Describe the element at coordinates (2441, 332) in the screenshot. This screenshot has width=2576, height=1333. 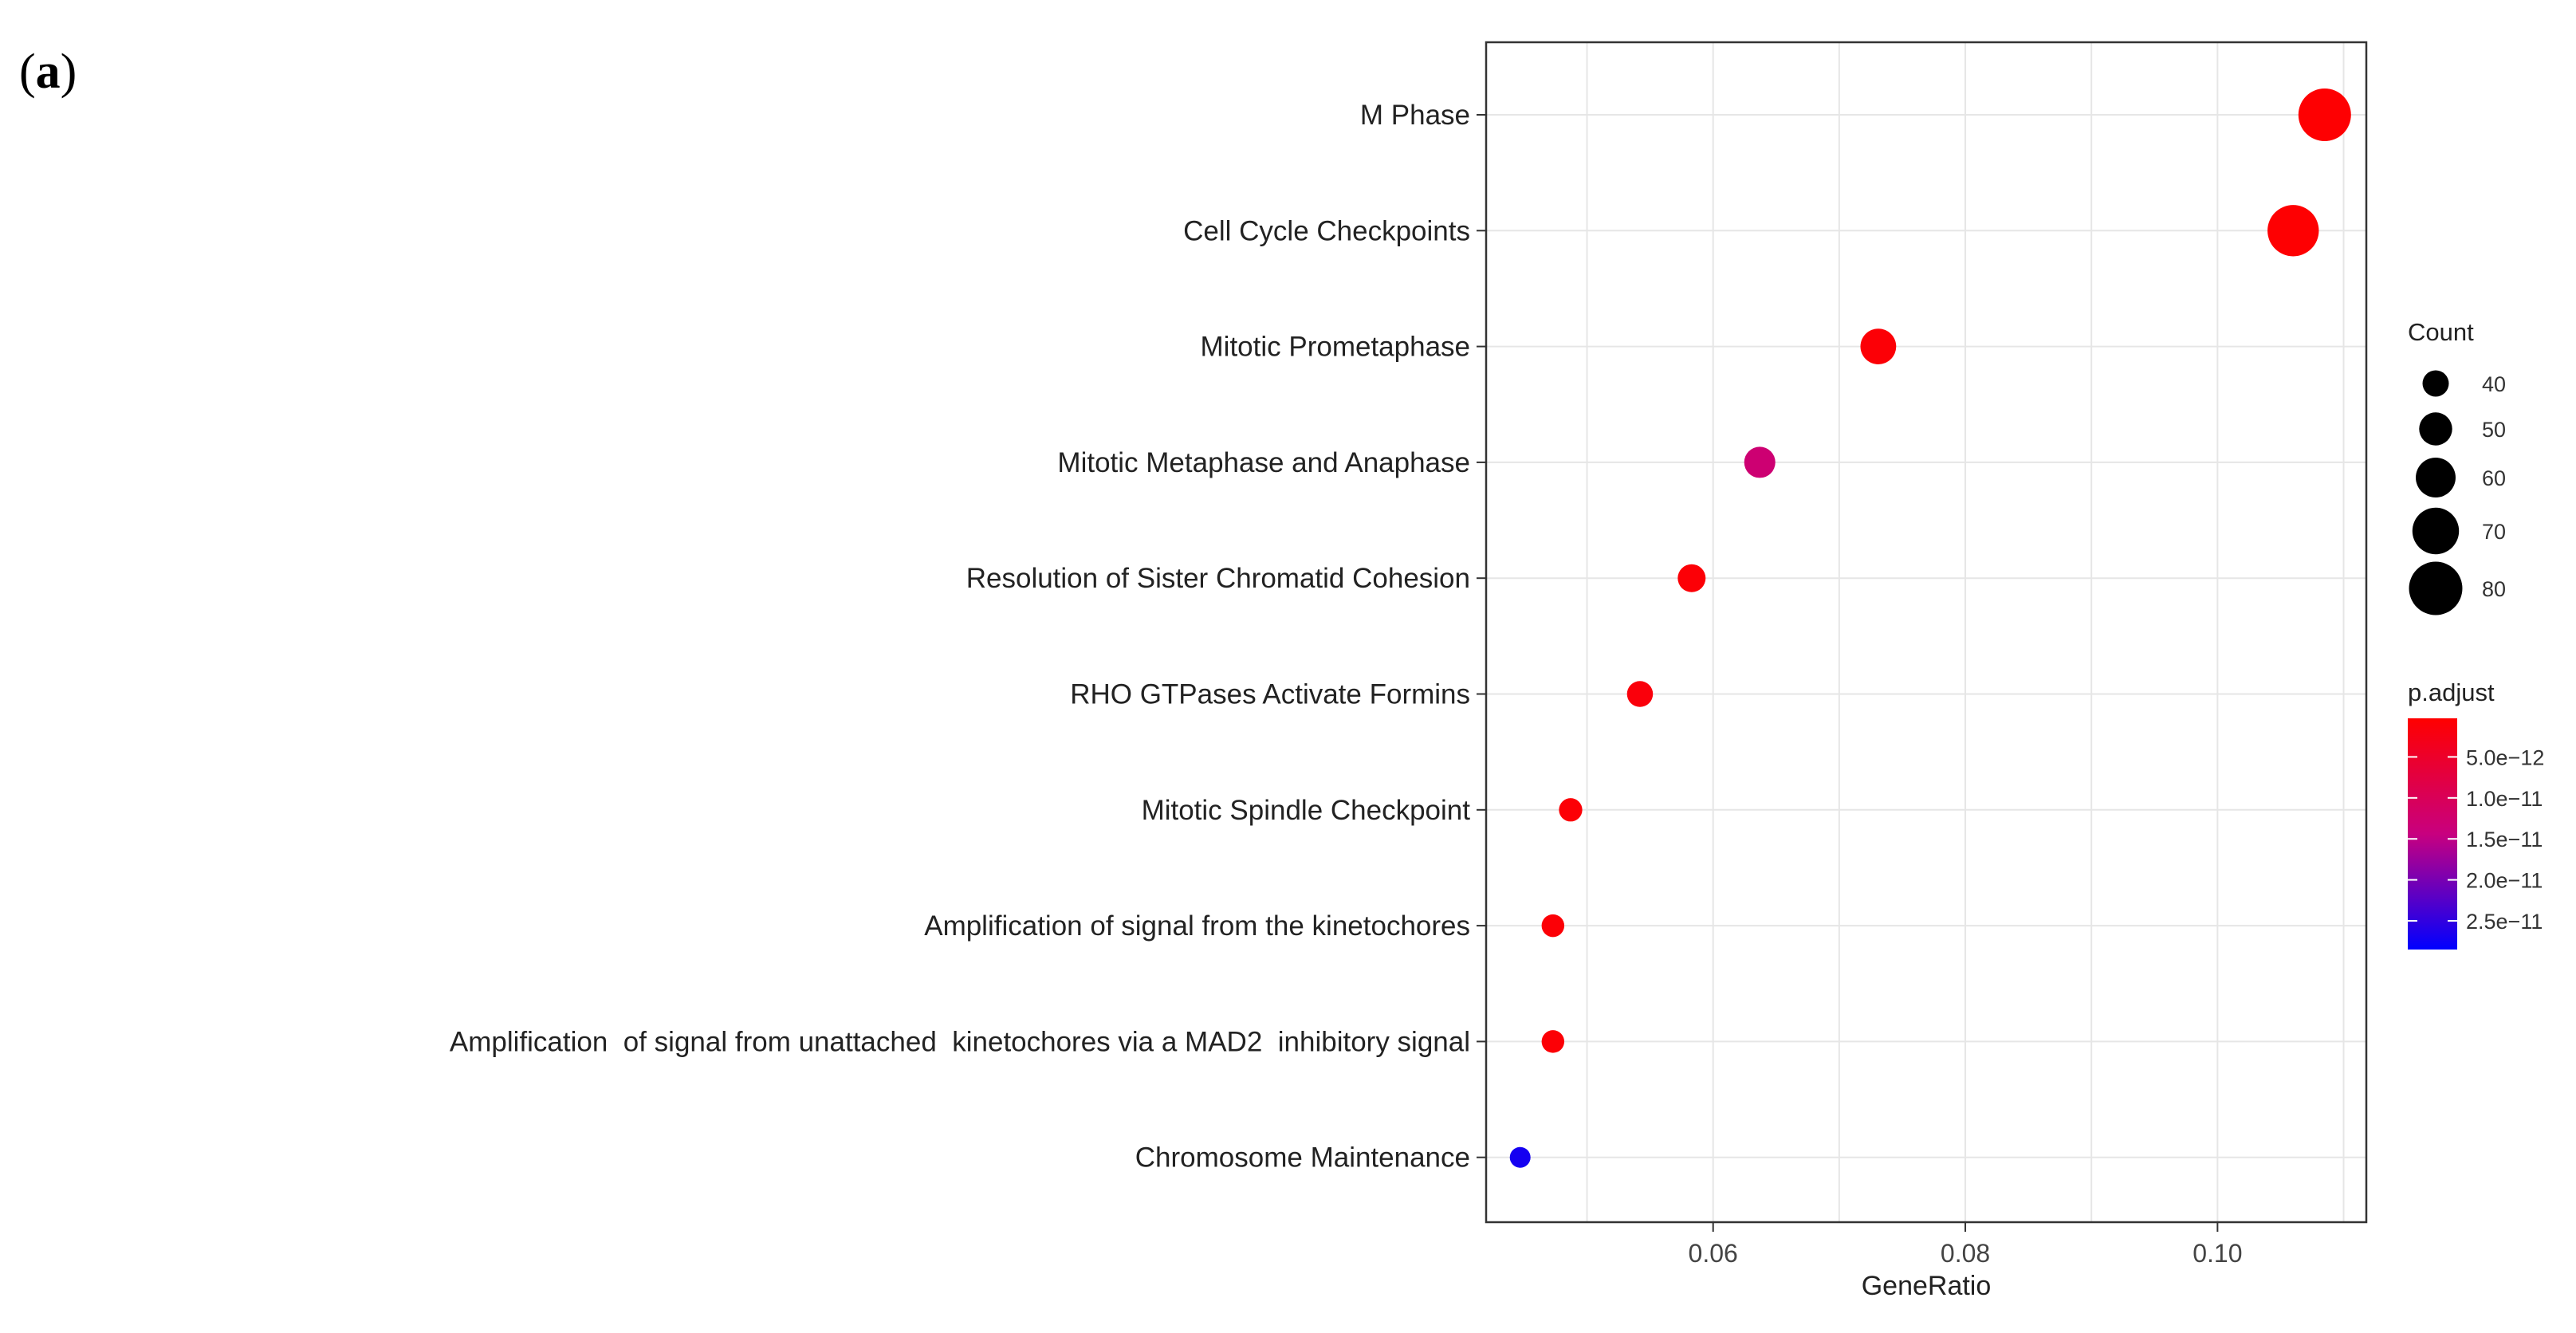
I see `count-legend-title: Count` at that location.